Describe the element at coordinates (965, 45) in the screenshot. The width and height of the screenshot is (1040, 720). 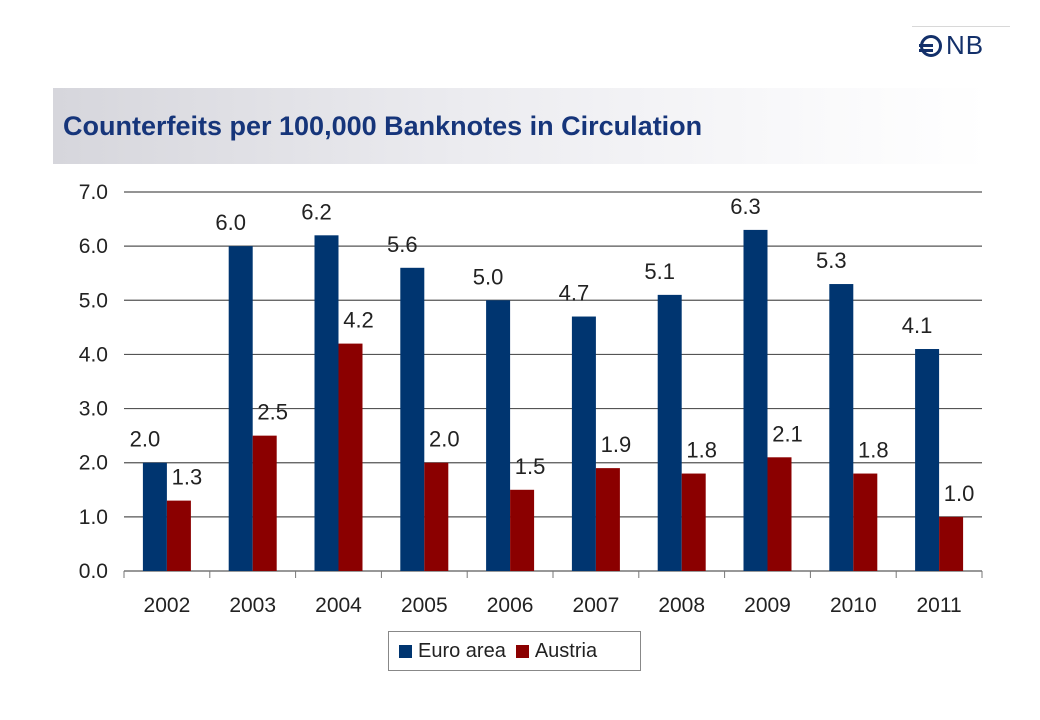
I see `logo-text: NB` at that location.